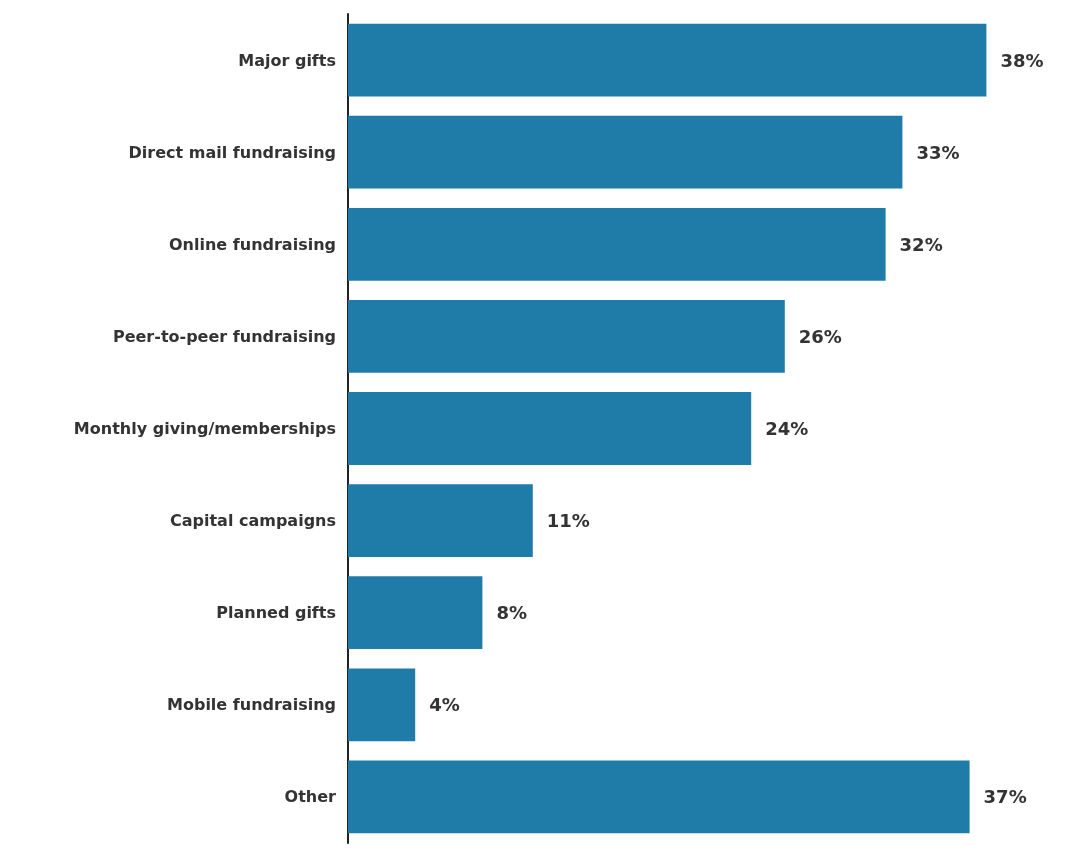  What do you see at coordinates (511, 613) in the screenshot?
I see `data-label: 8%` at bounding box center [511, 613].